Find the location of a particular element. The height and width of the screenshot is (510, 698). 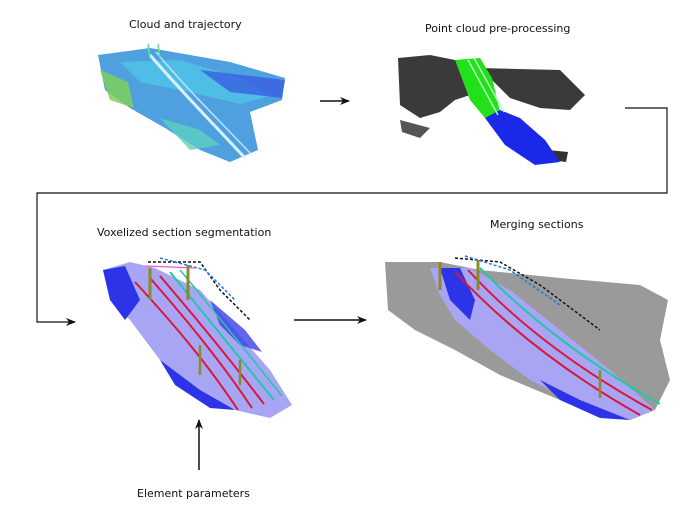

raw-cloud-image is located at coordinates (191, 102).